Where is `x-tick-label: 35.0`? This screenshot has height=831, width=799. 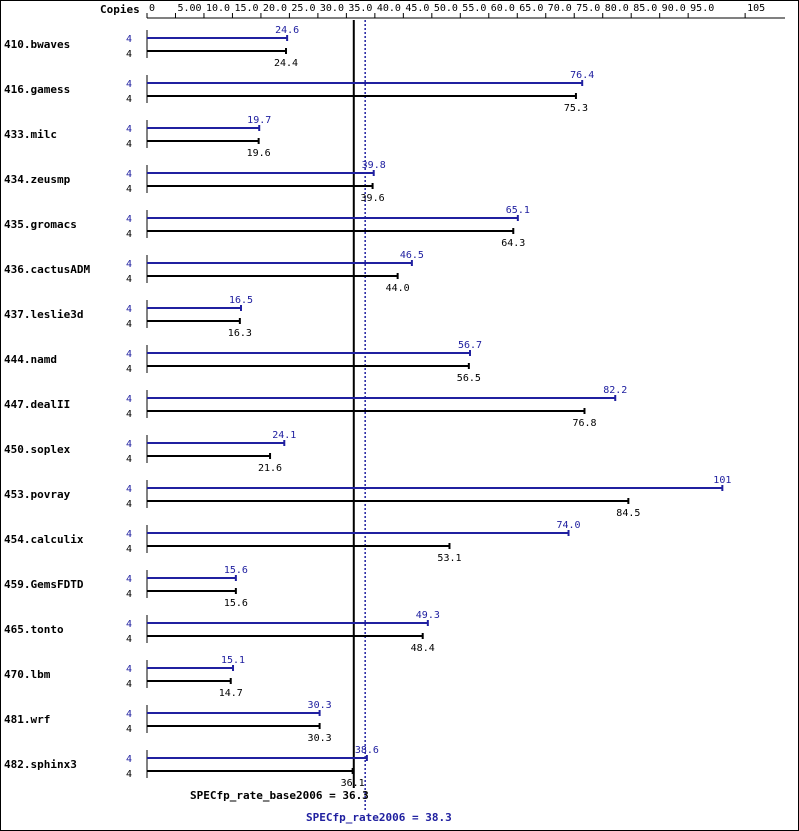
x-tick-label: 35.0 is located at coordinates (360, 8).